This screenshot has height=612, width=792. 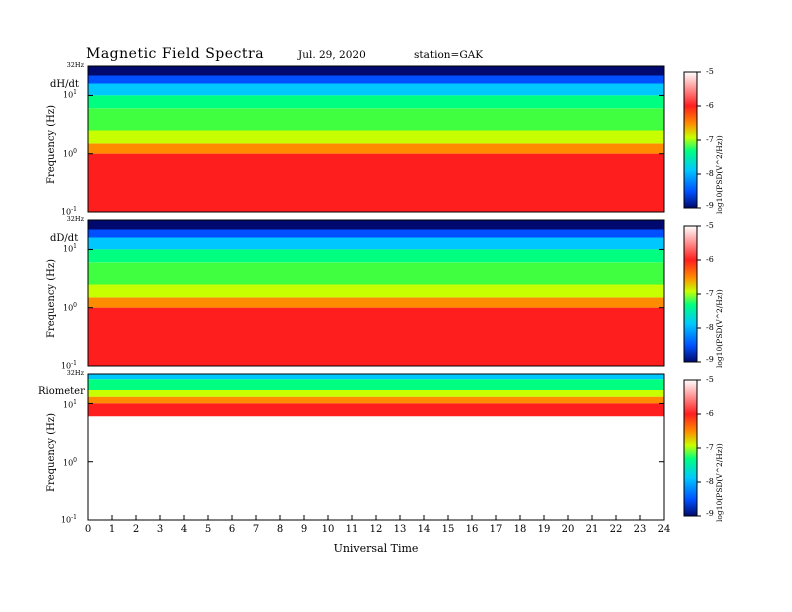 I want to click on x-tick-label: 20, so click(x=568, y=529).